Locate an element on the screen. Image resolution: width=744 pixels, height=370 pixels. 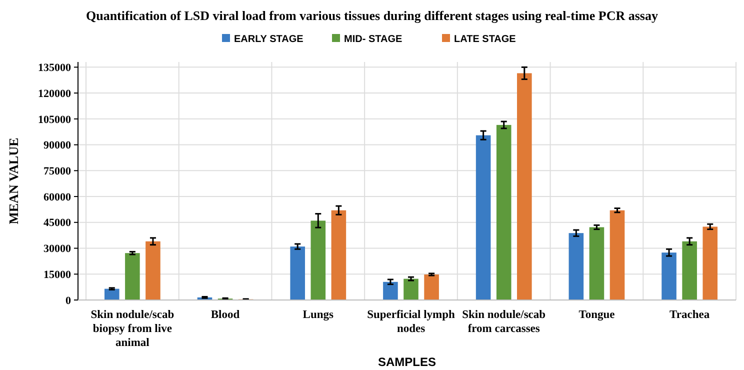
x-tick-label: Superficial lymph nodes is located at coordinates (411, 322).